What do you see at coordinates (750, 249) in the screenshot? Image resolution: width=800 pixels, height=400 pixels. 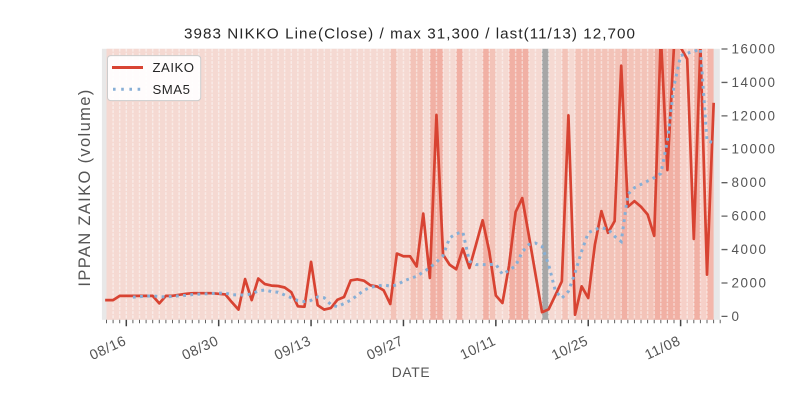 I see `svg-text: 4000` at bounding box center [750, 249].